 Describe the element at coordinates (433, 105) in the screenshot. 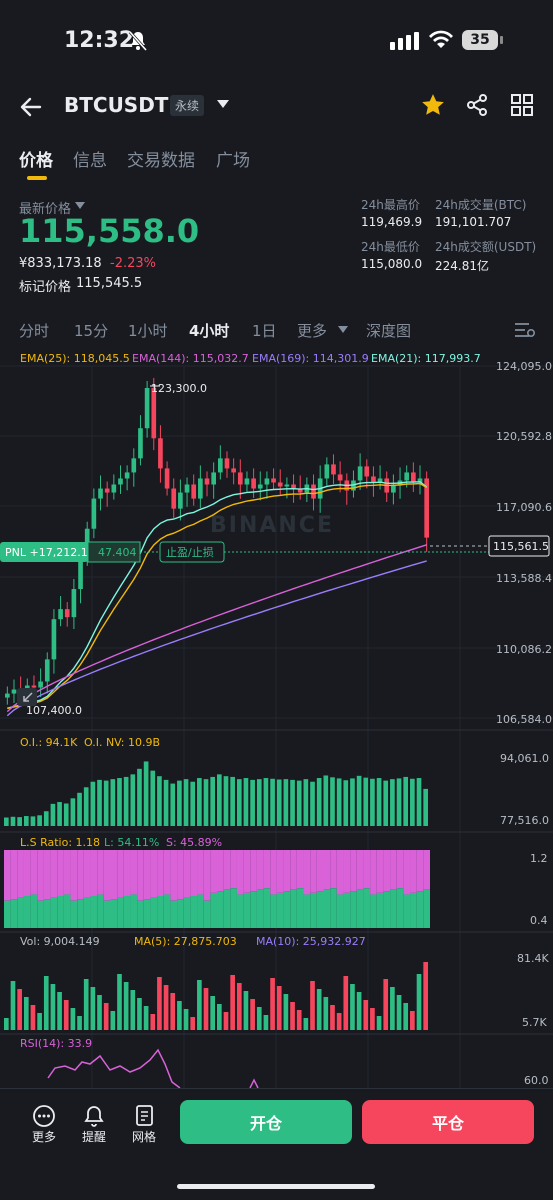

I see `favorite-star-icon` at that location.